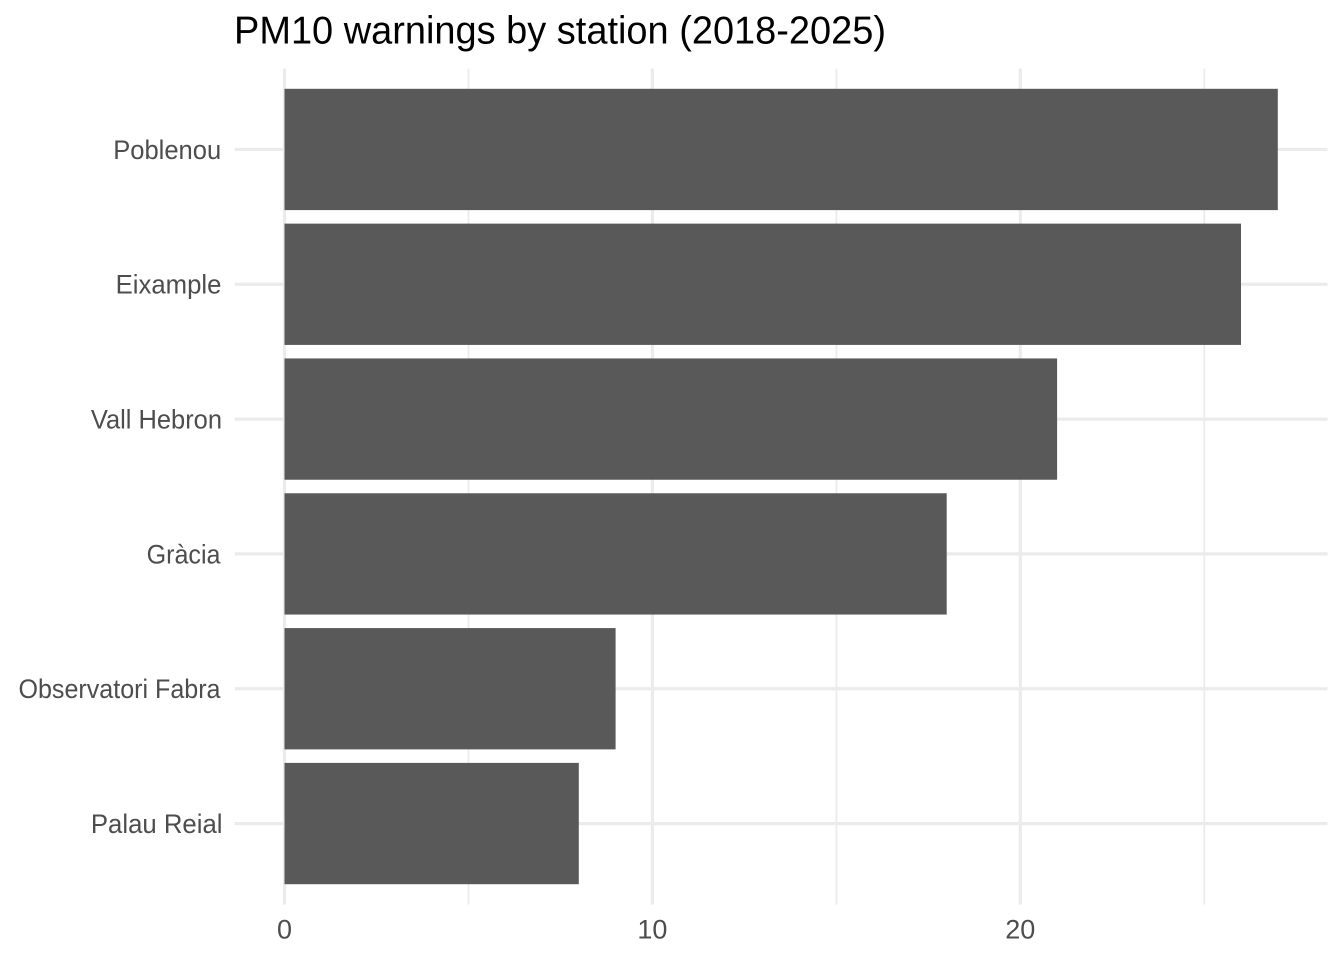 The image size is (1344, 960). I want to click on svg-text: 10, so click(652, 930).